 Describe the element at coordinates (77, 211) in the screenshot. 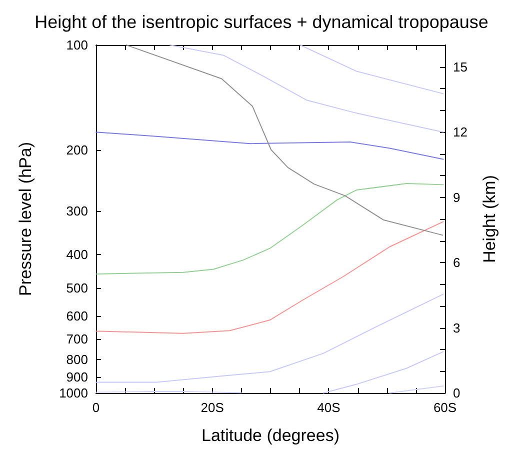

I see `y-tick-label: 300` at that location.